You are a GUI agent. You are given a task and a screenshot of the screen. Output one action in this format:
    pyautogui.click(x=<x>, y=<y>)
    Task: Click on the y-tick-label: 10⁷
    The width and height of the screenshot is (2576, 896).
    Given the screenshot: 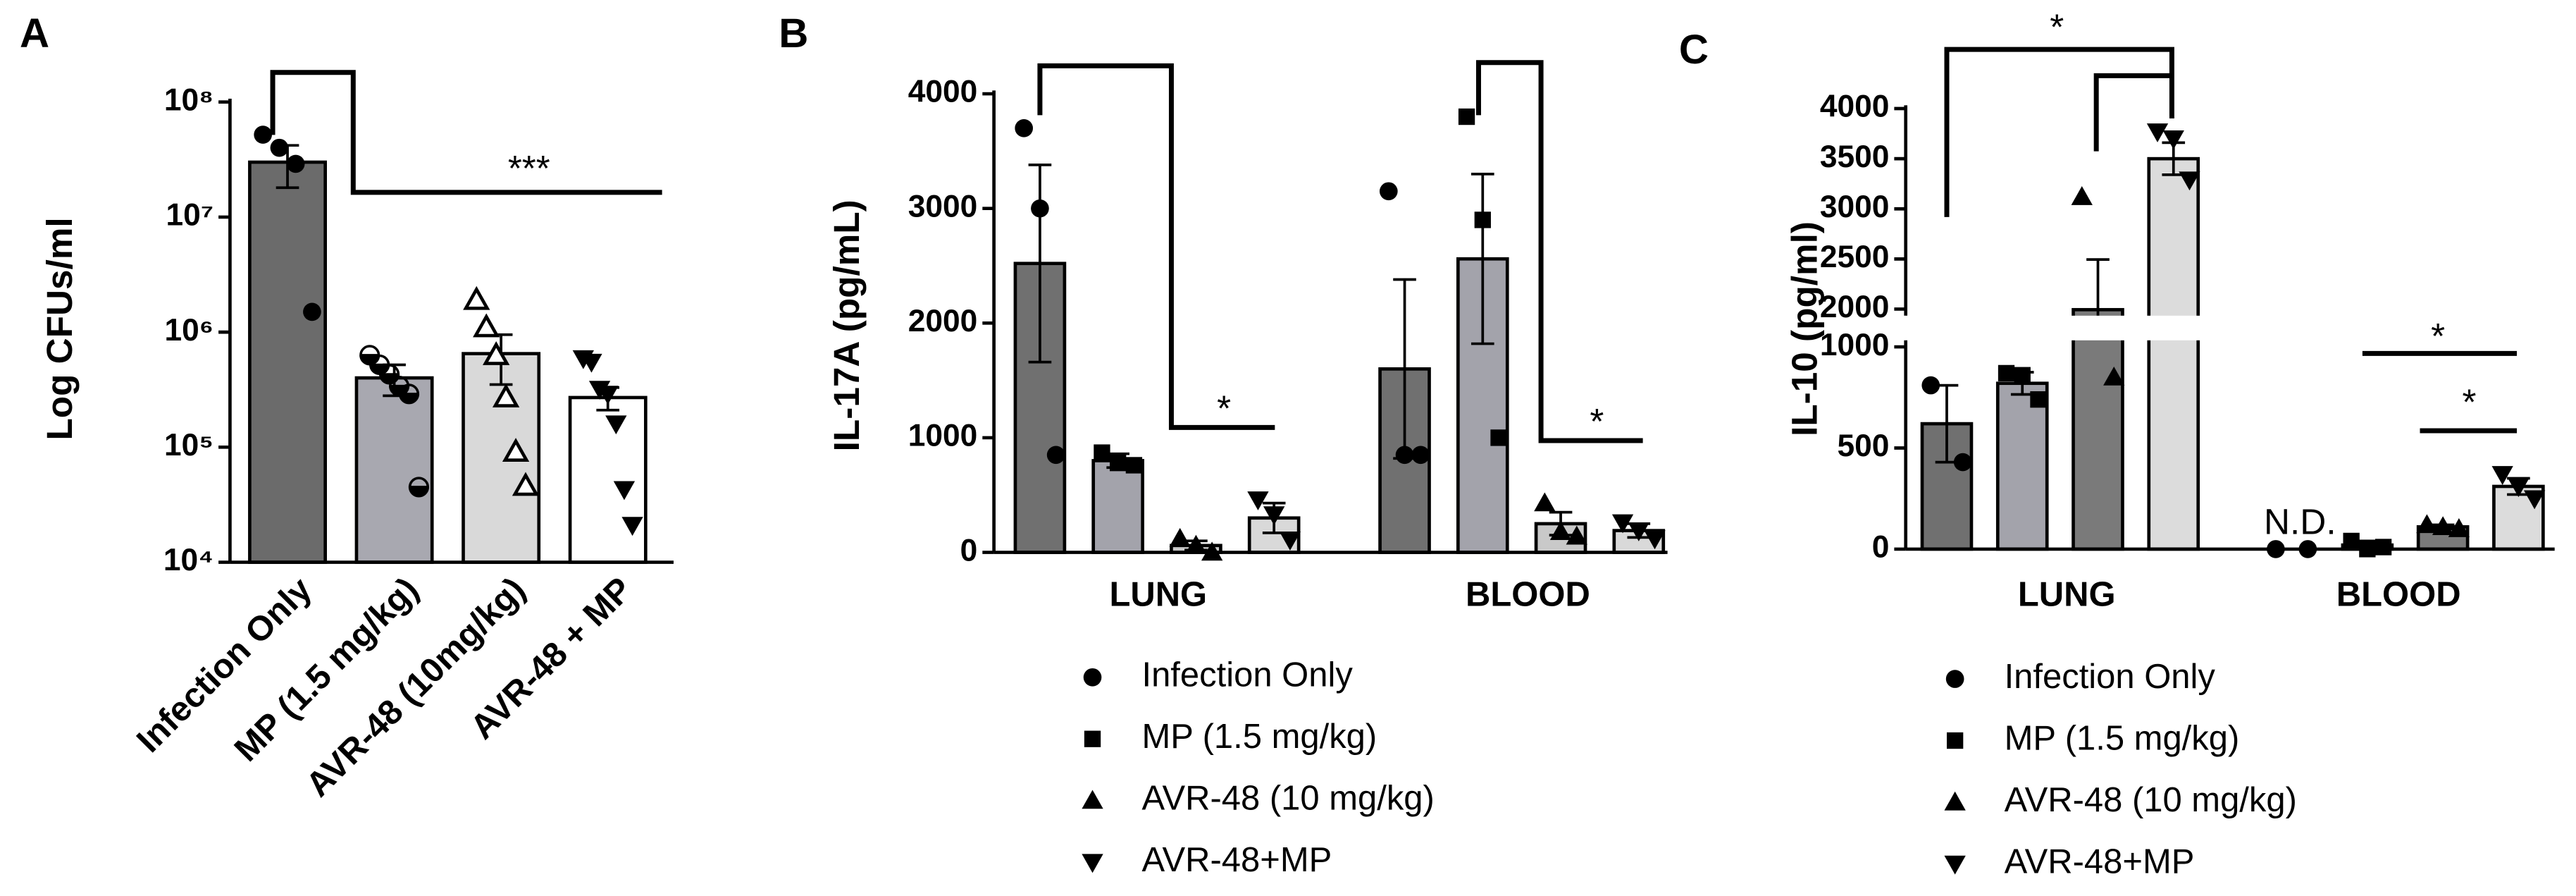 What is the action you would take?
    pyautogui.click(x=190, y=216)
    